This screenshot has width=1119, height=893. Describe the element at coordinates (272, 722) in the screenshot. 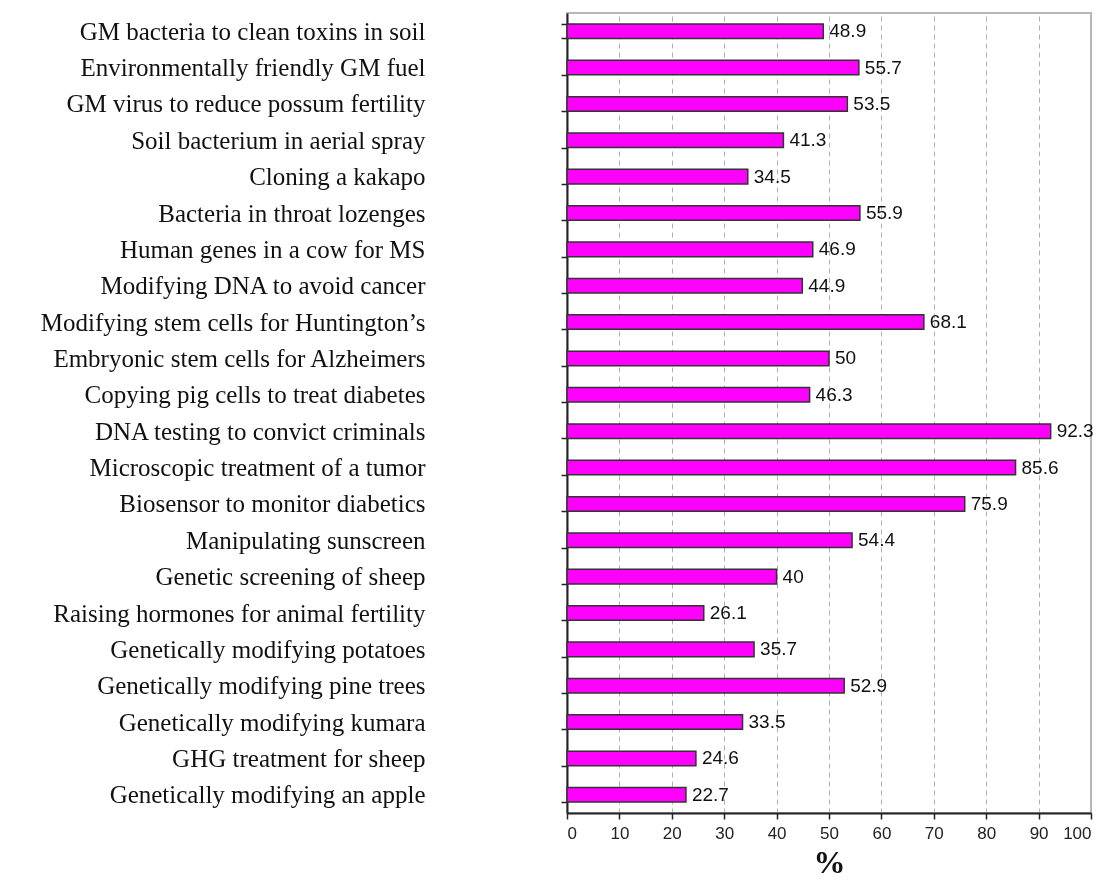

I see `y-tick-label: Genetically modifying kumara` at that location.